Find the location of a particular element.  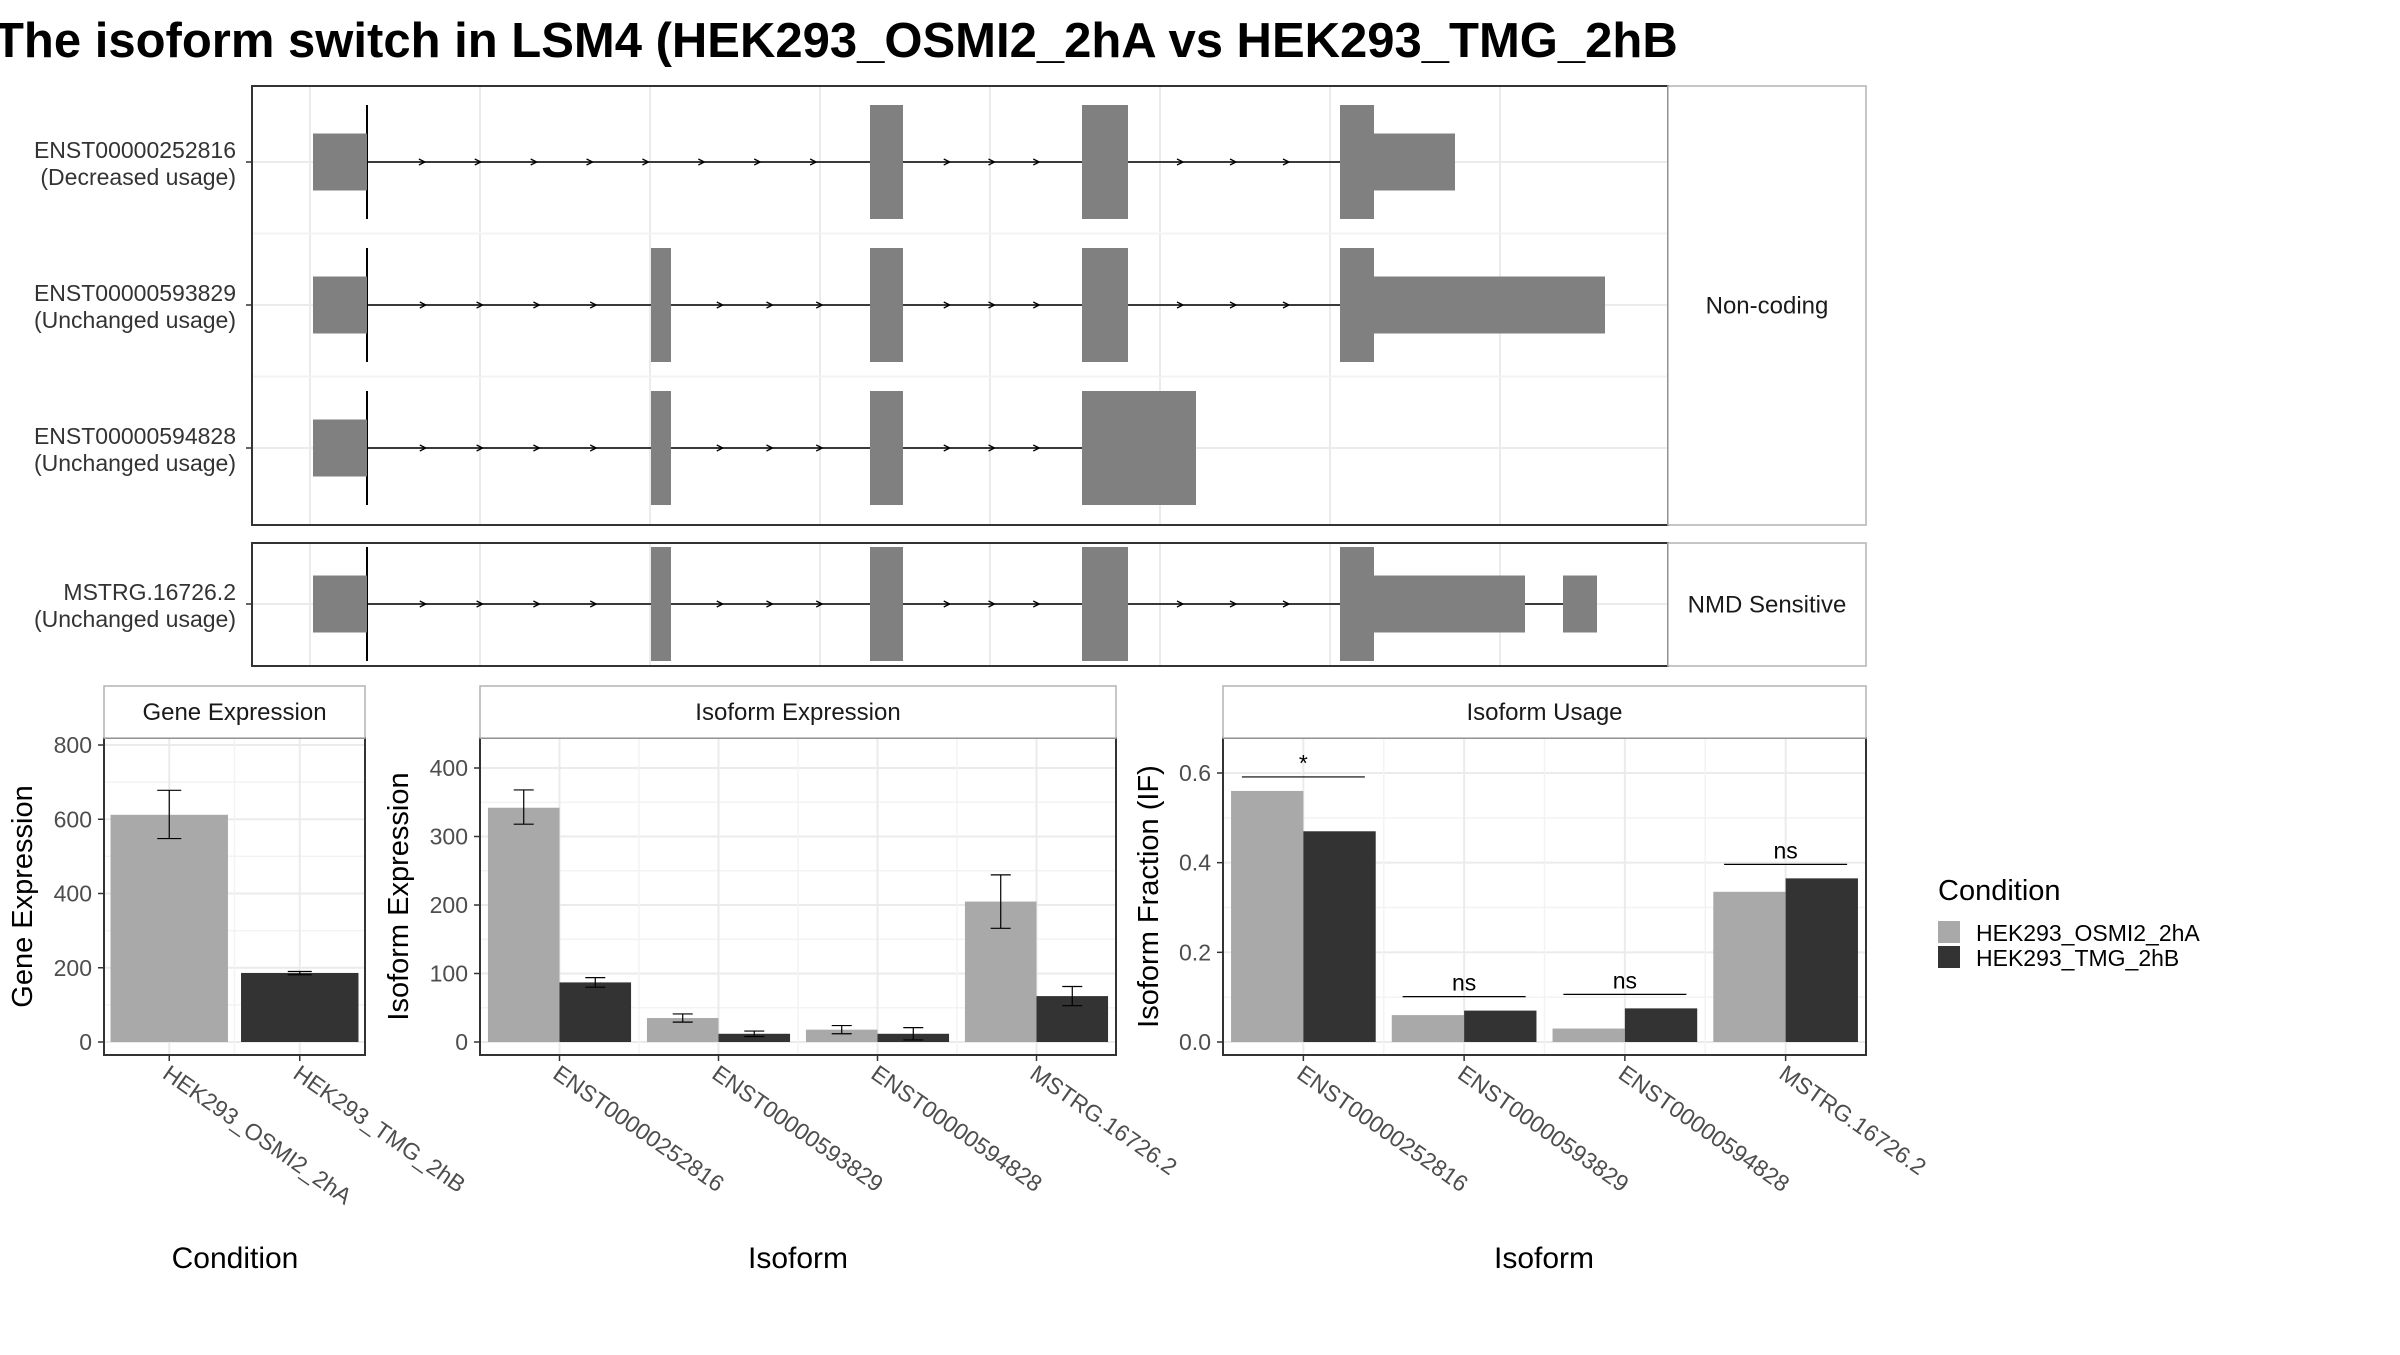

structure-facet: NMD Sensitive is located at coordinates (1059, 604).